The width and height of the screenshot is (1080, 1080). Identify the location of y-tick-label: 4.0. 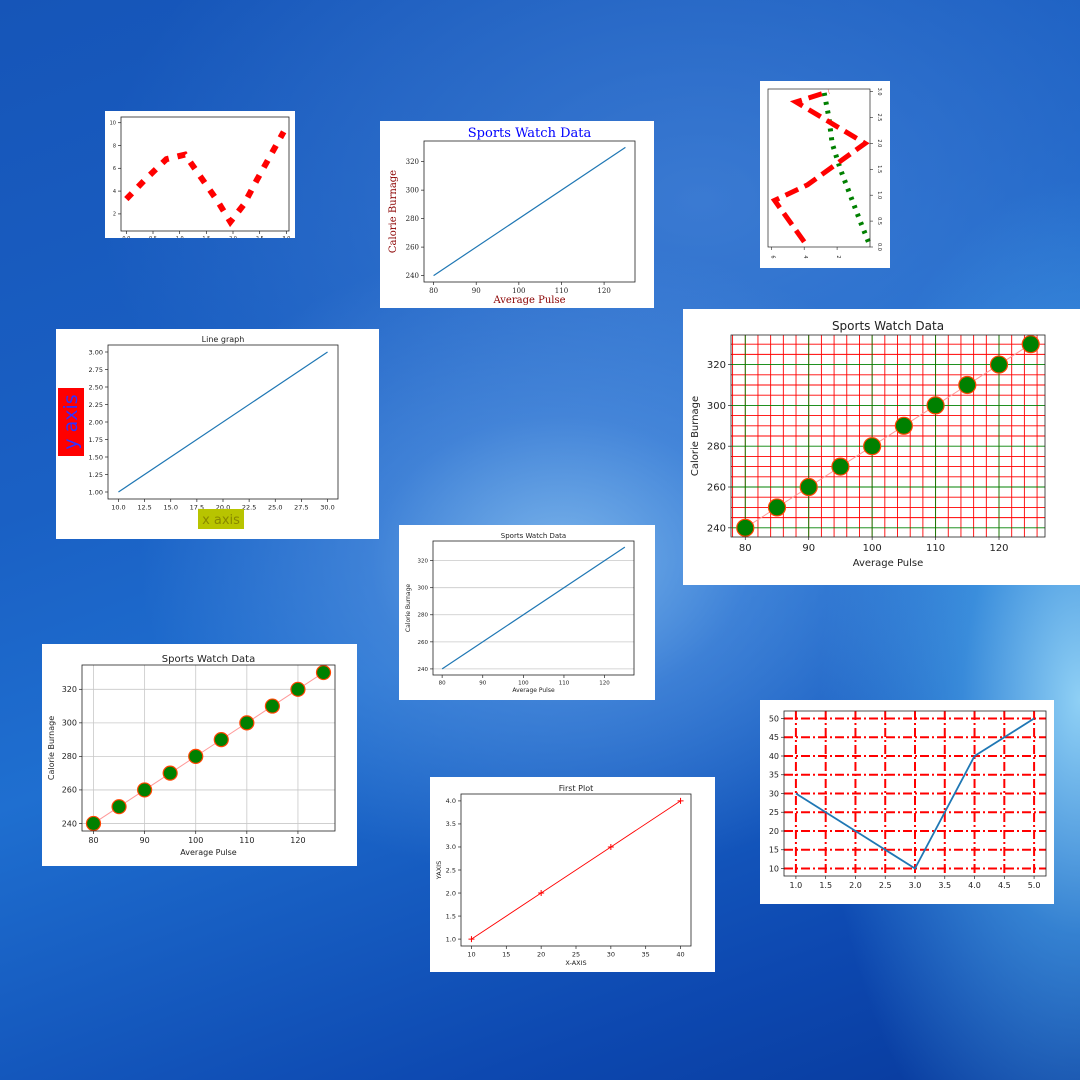
(451, 801).